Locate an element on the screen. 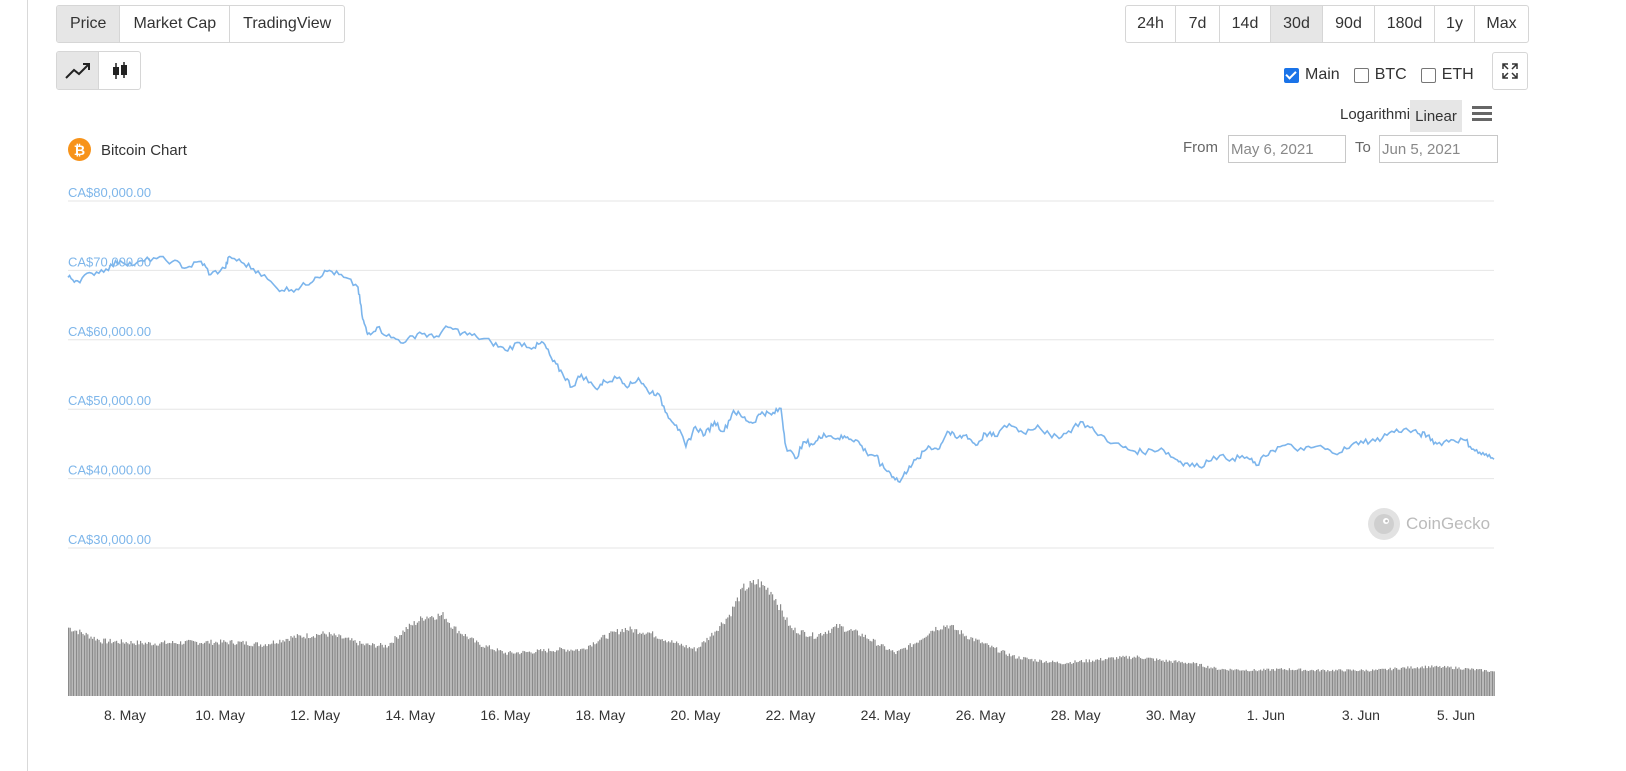 Image resolution: width=1626 pixels, height=771 pixels. scale-logarithmic-button: Logarithmic is located at coordinates (1379, 114).